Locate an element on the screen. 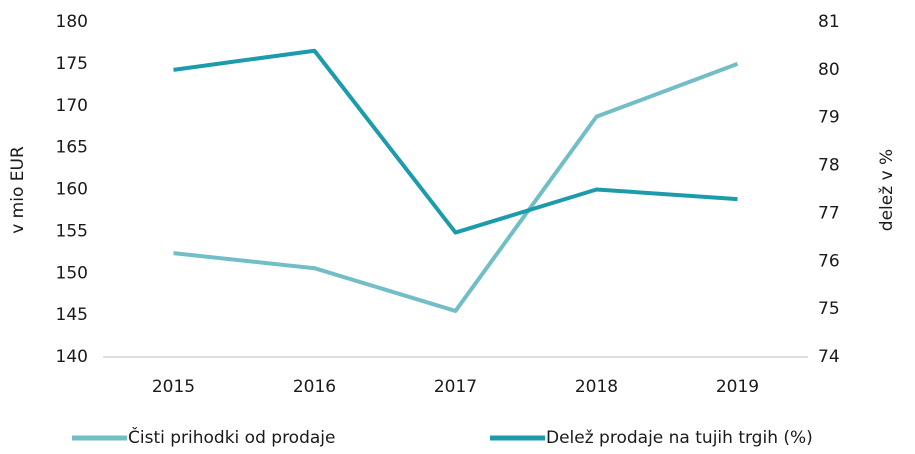 This screenshot has height=454, width=915. y2-tick-label: 78 is located at coordinates (829, 166).